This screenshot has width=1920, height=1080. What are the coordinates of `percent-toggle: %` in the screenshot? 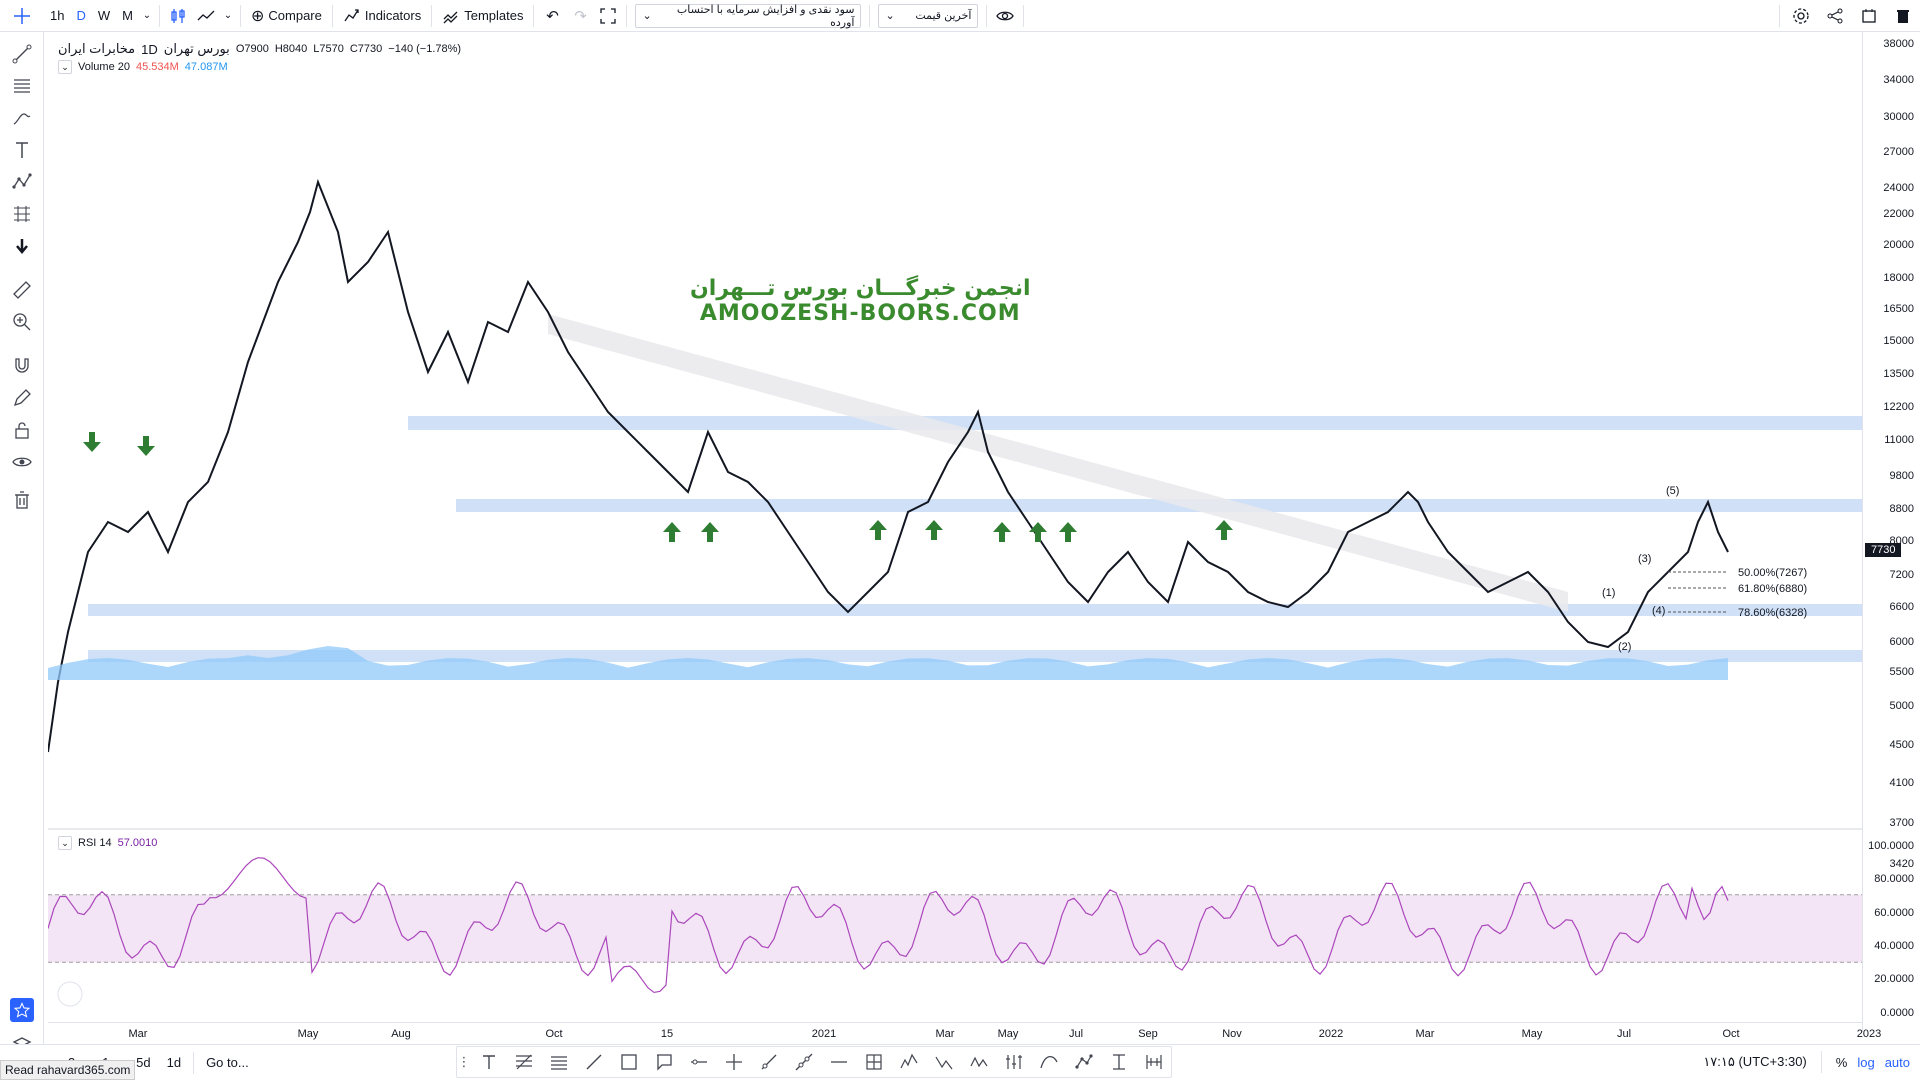 It's located at (1841, 1062).